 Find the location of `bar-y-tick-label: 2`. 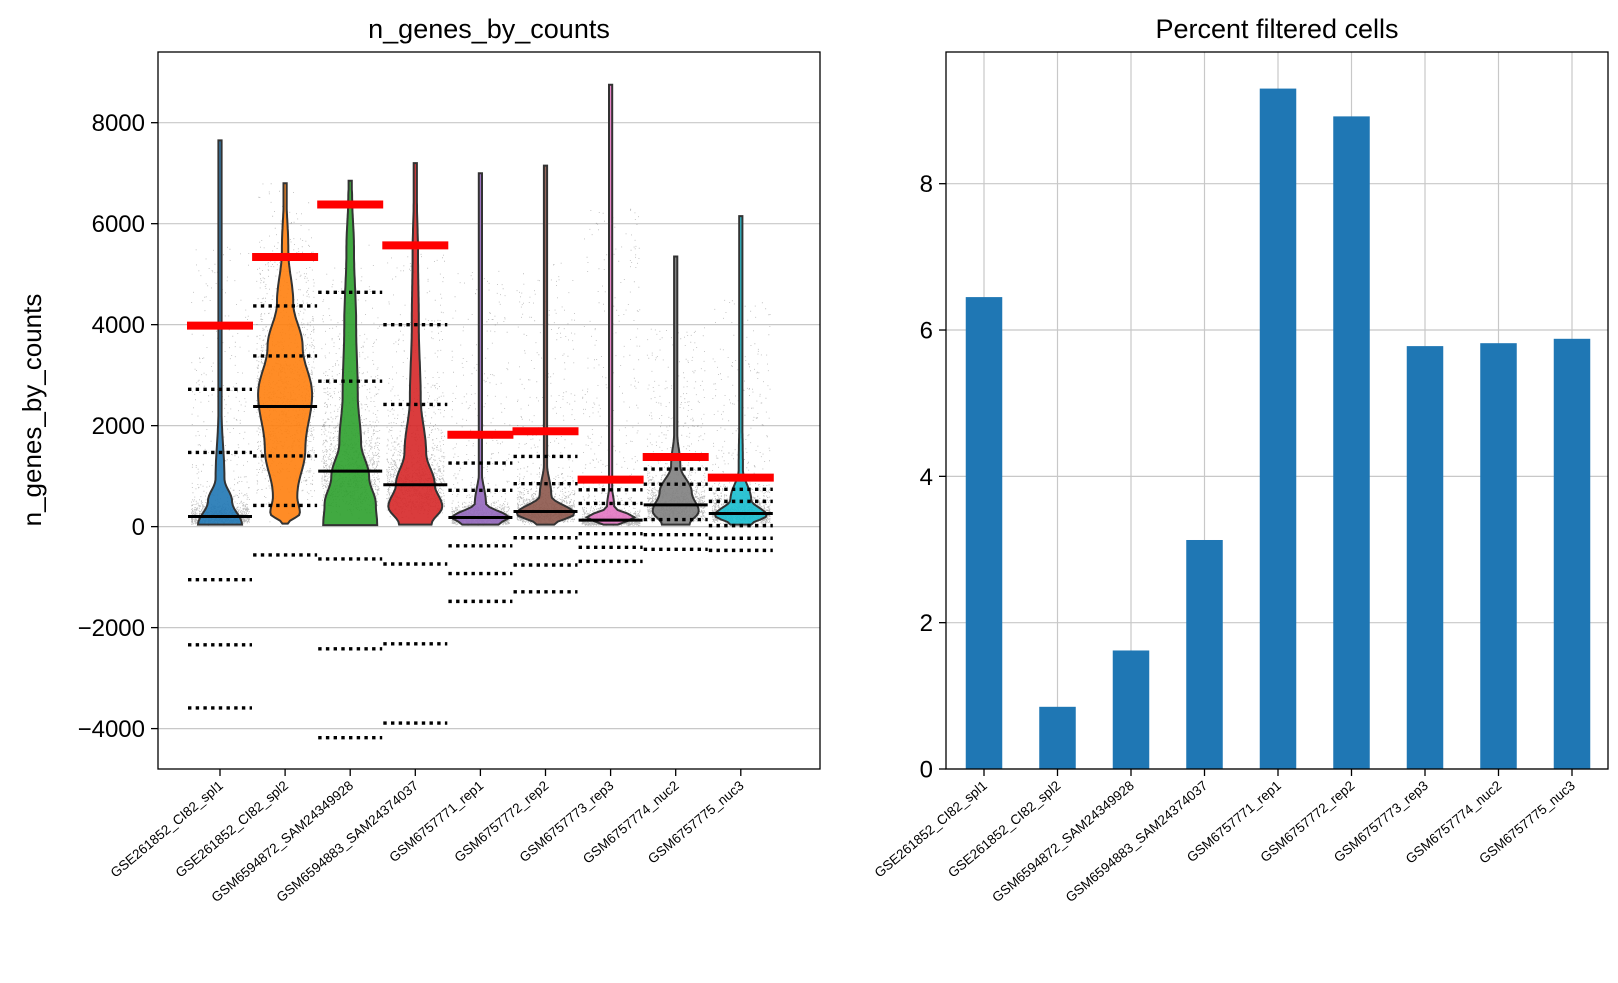

bar-y-tick-label: 2 is located at coordinates (926, 623).